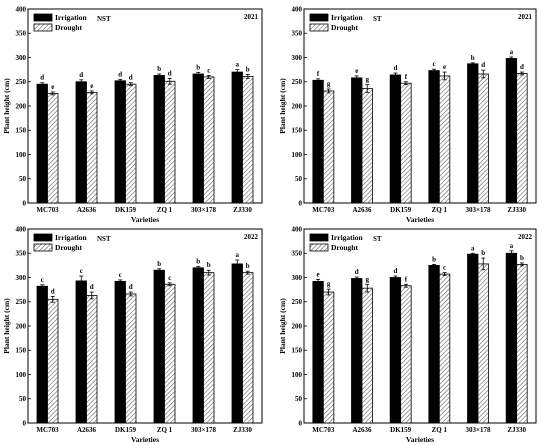  I want to click on year-label: 2021, so click(251, 17).